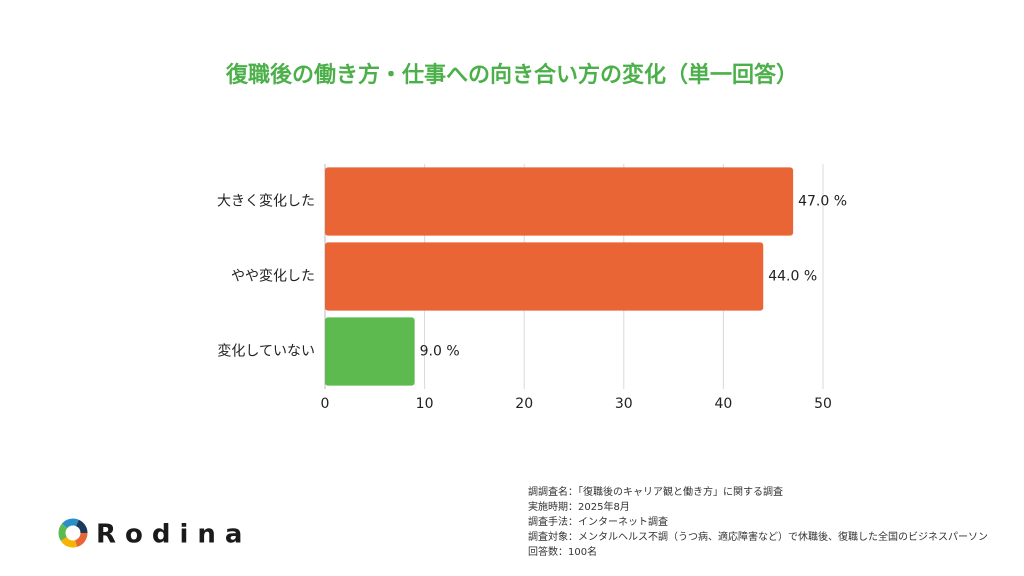 The width and height of the screenshot is (1024, 576). I want to click on x-tick-label: 20, so click(524, 404).